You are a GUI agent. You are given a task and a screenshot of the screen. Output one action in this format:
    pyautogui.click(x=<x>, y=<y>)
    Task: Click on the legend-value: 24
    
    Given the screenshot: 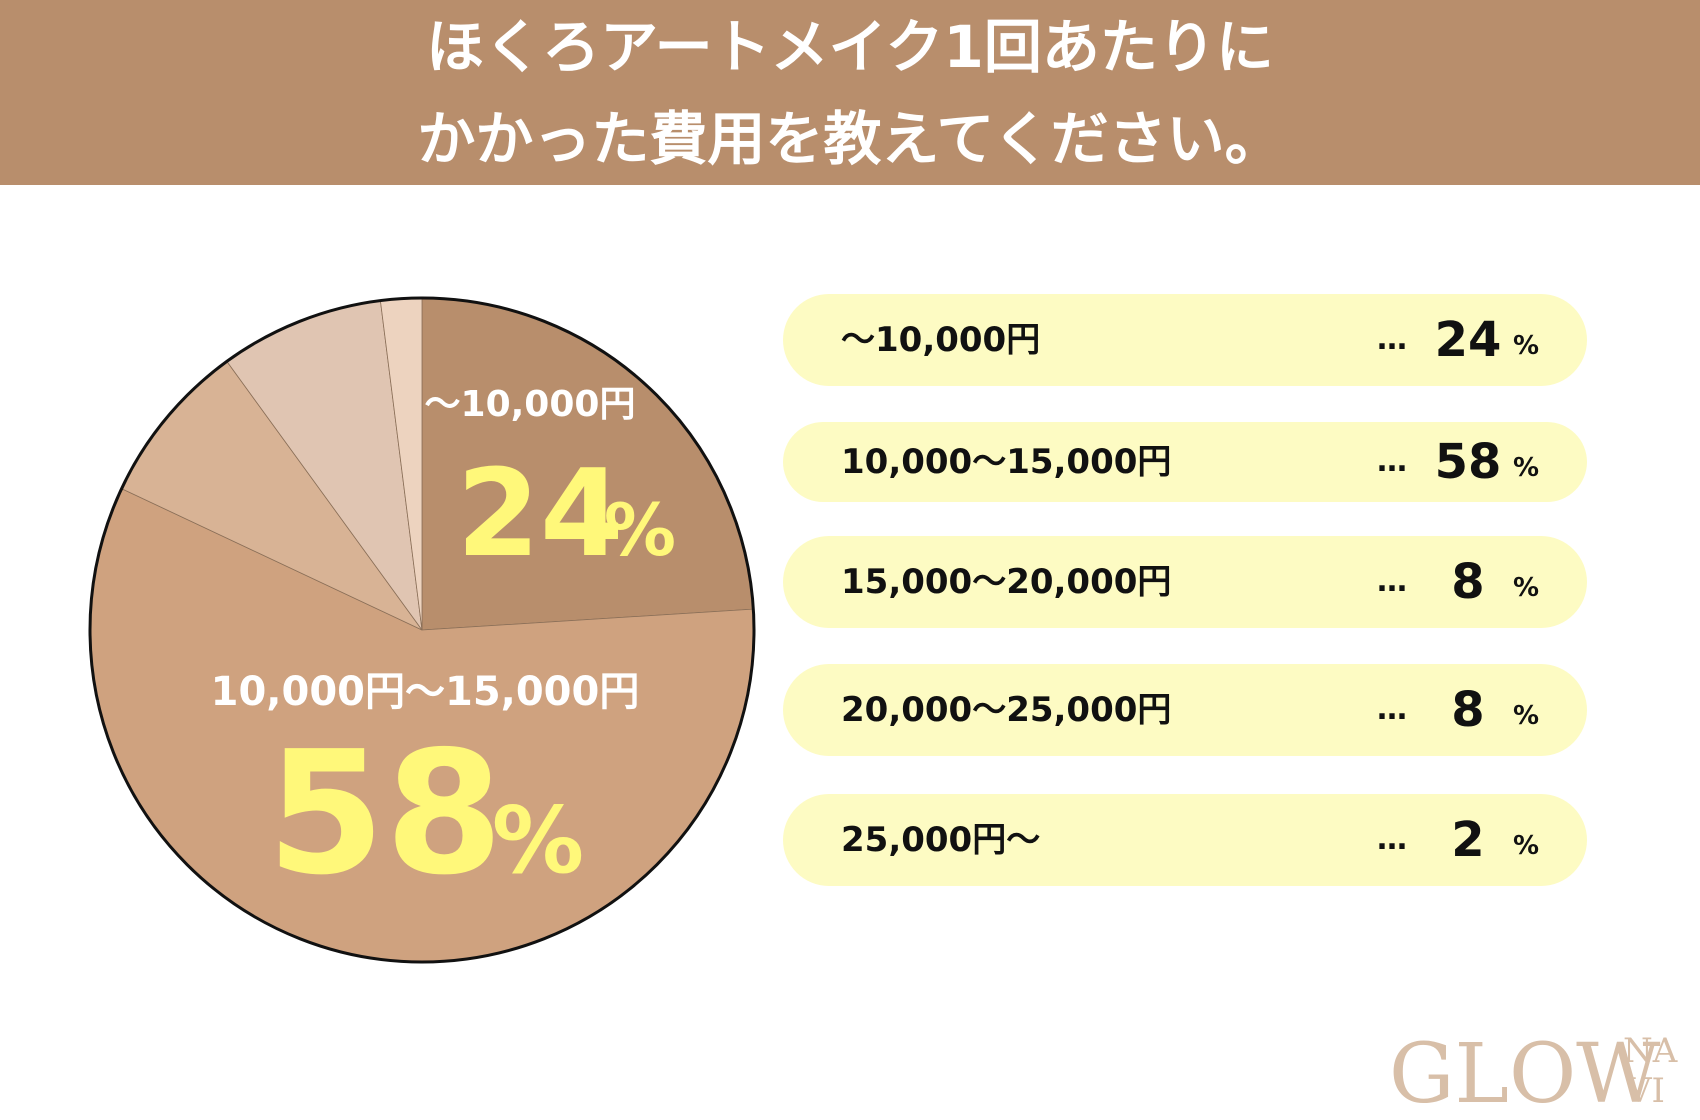 What is the action you would take?
    pyautogui.click(x=1468, y=340)
    